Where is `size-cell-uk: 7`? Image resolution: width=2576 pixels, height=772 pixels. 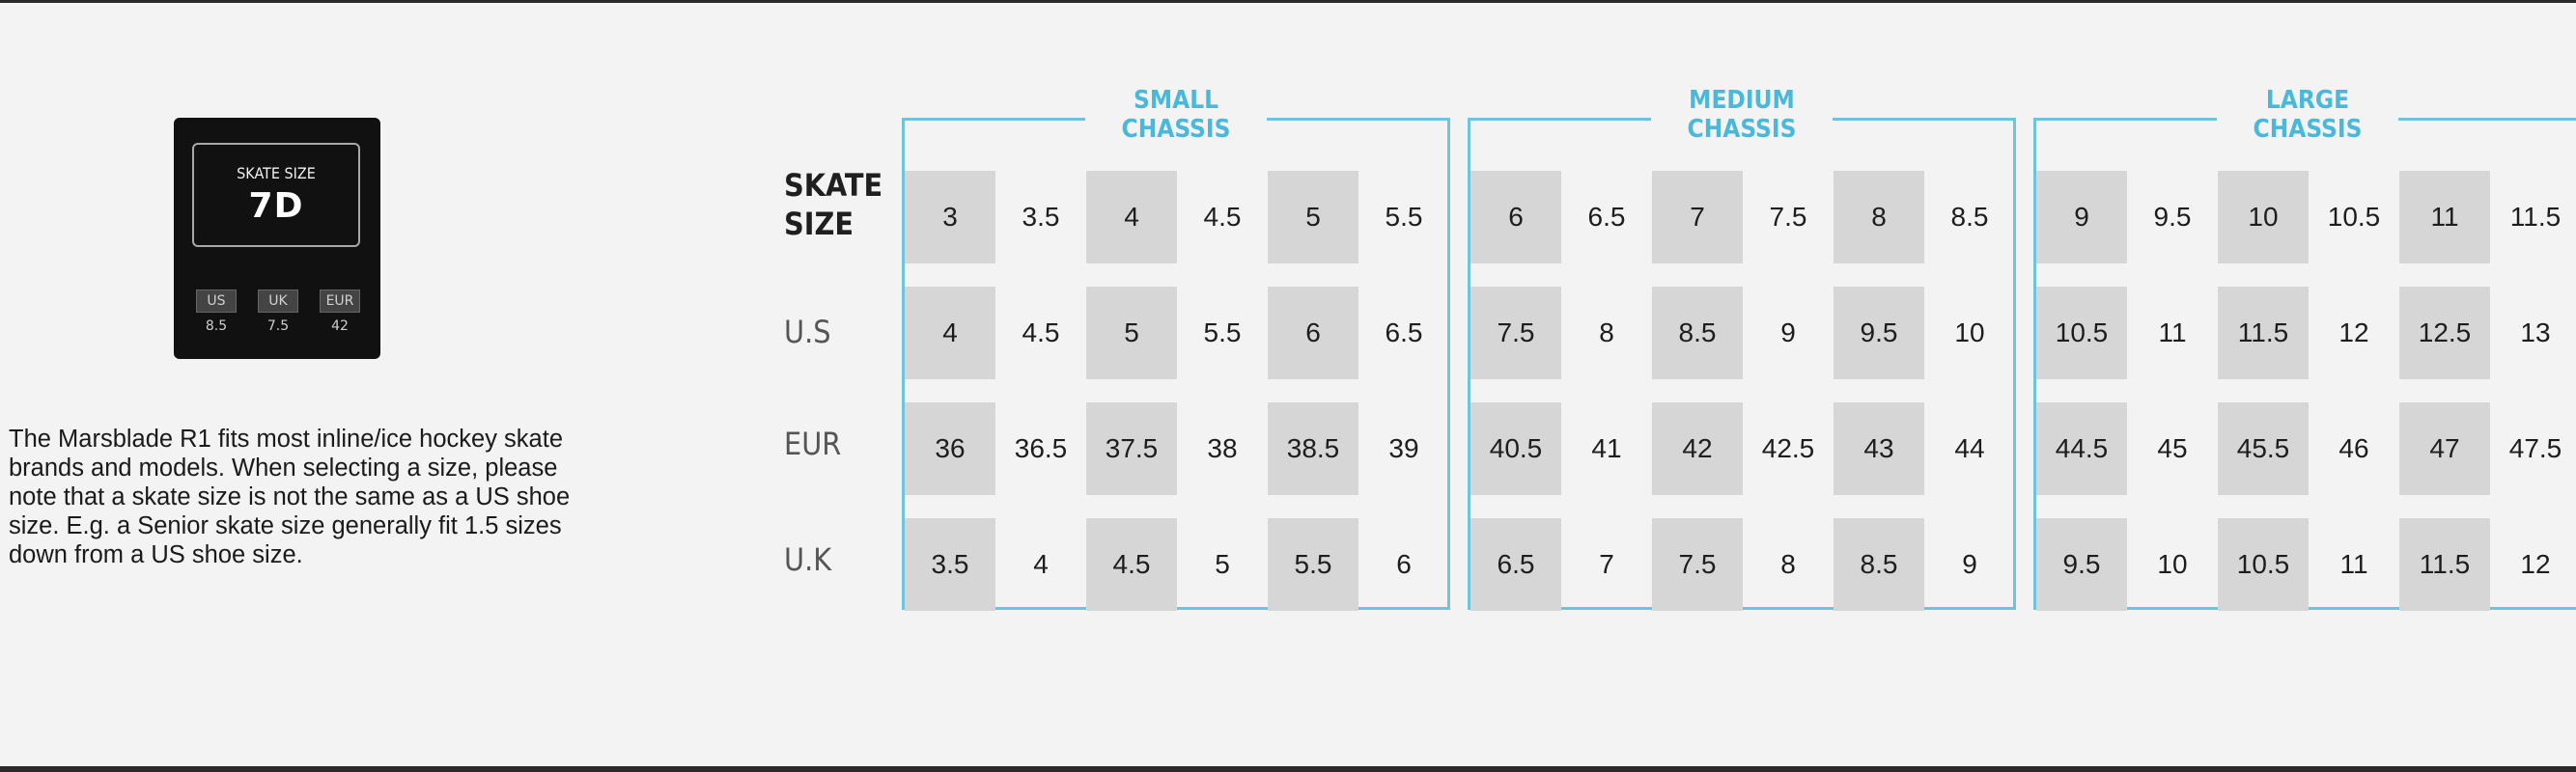
size-cell-uk: 7 is located at coordinates (1607, 564).